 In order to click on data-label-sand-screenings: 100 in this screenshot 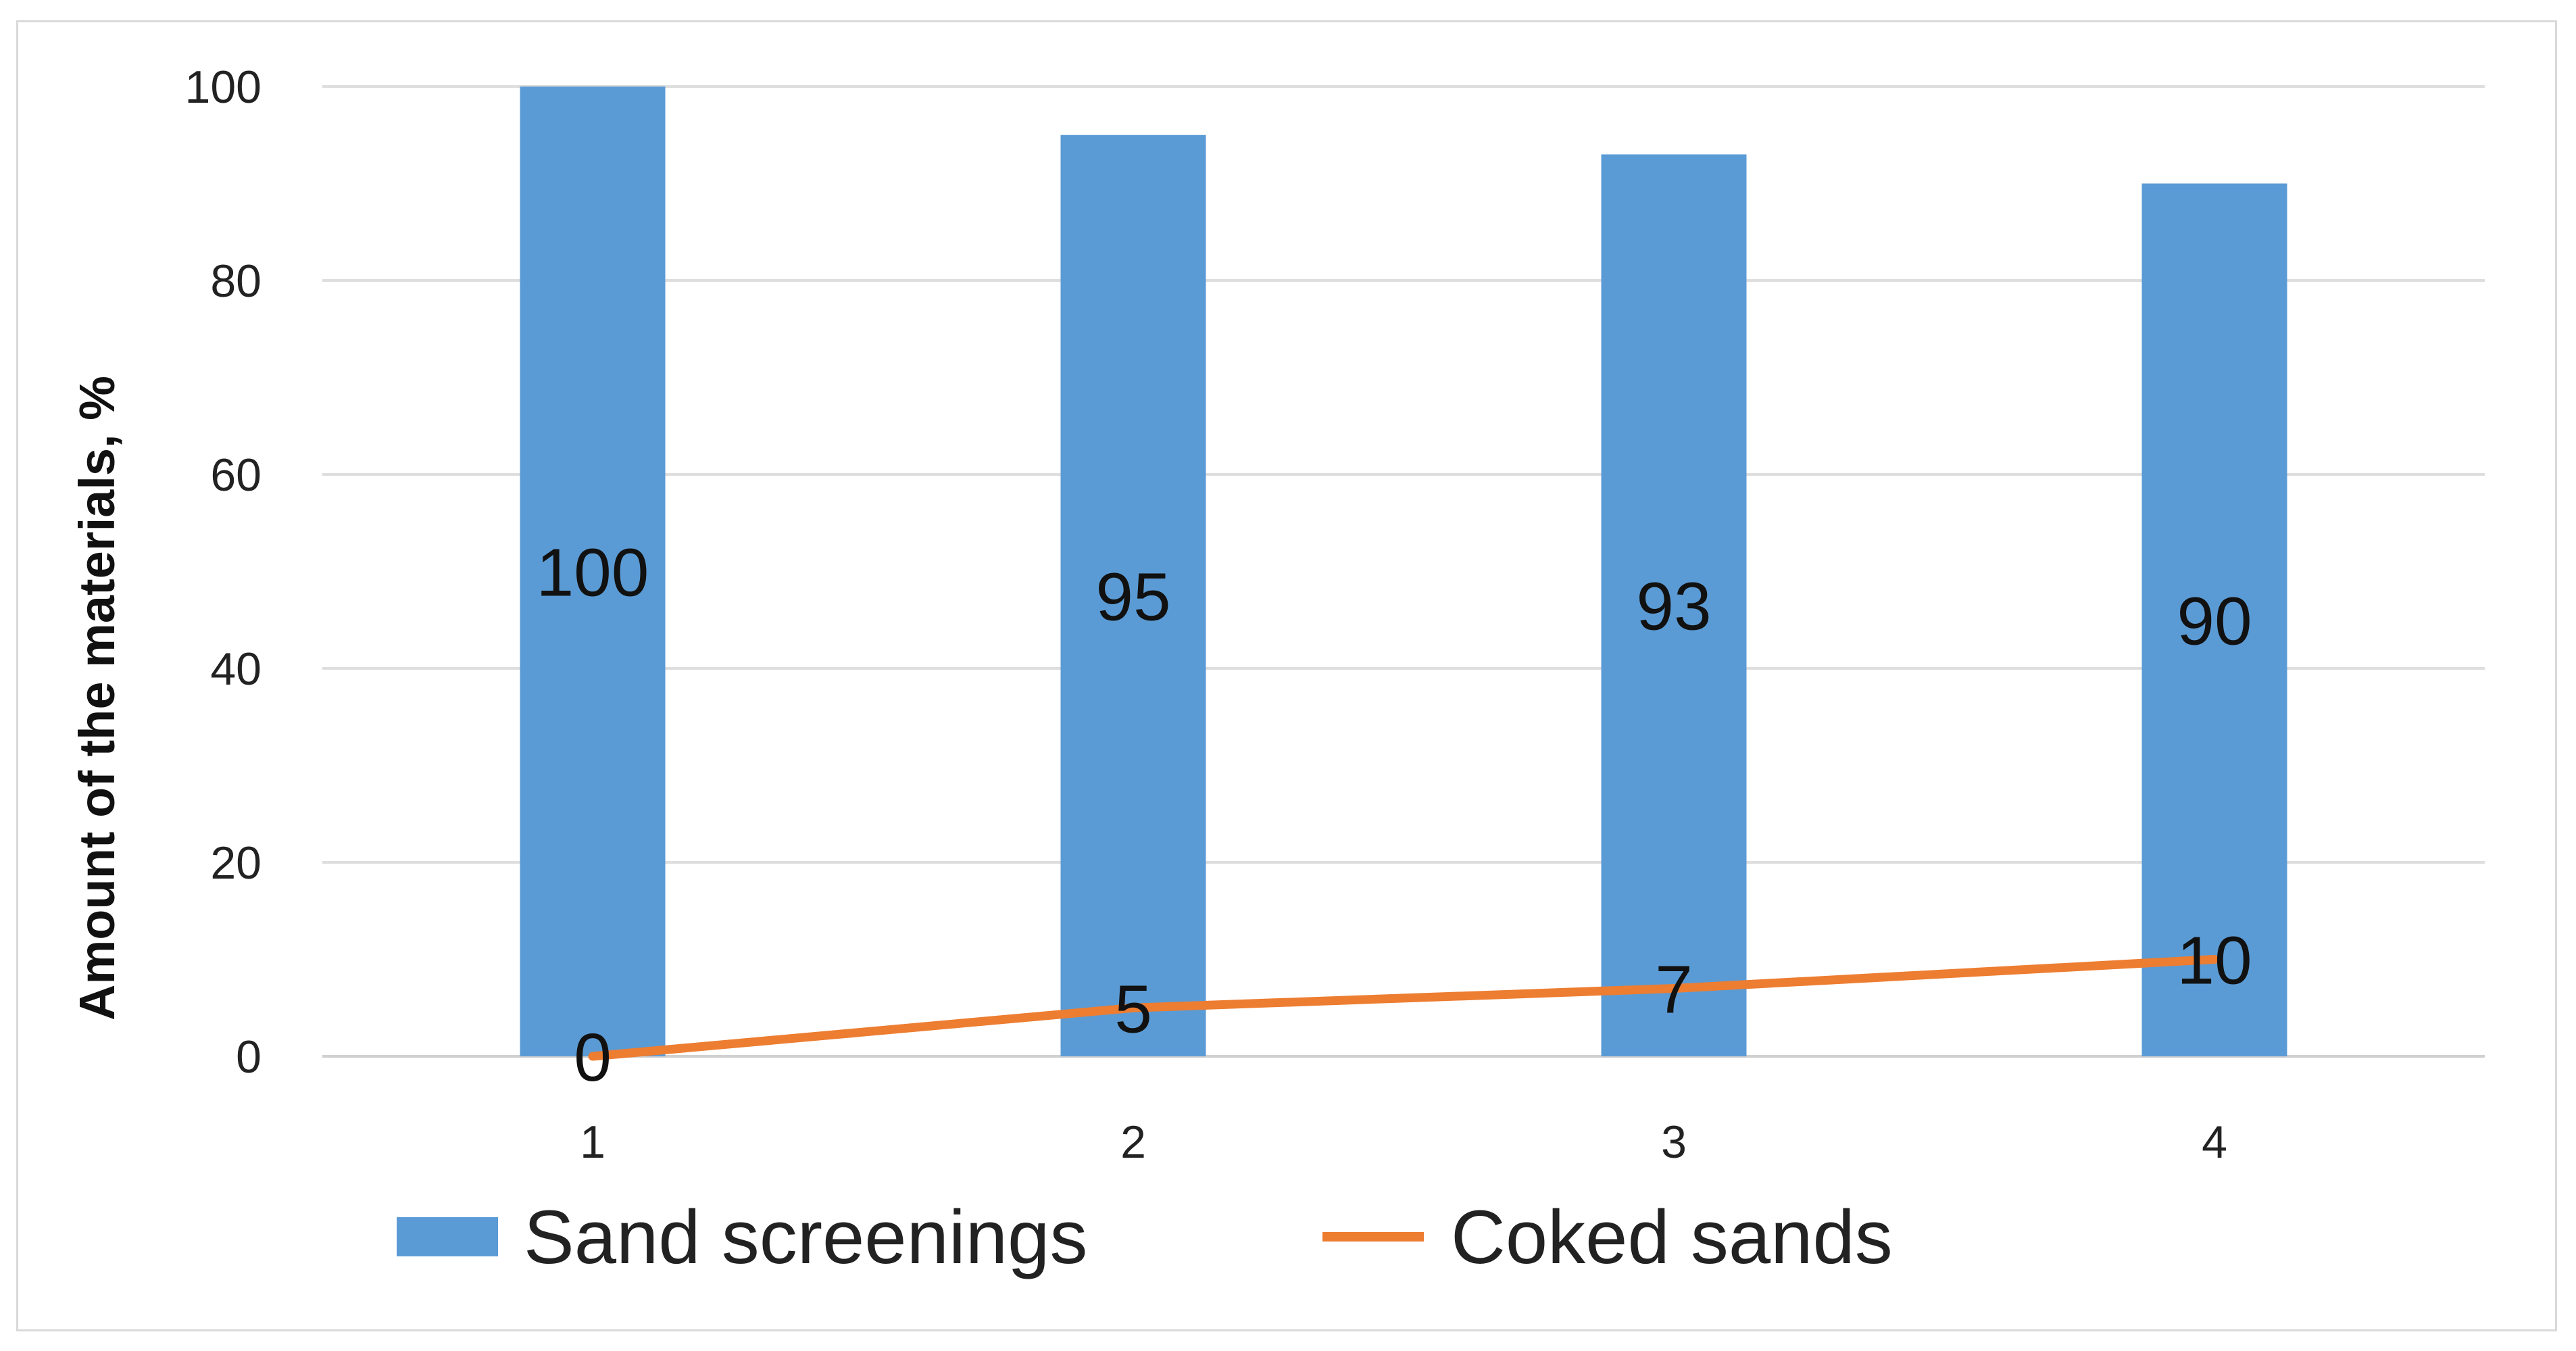, I will do `click(593, 573)`.